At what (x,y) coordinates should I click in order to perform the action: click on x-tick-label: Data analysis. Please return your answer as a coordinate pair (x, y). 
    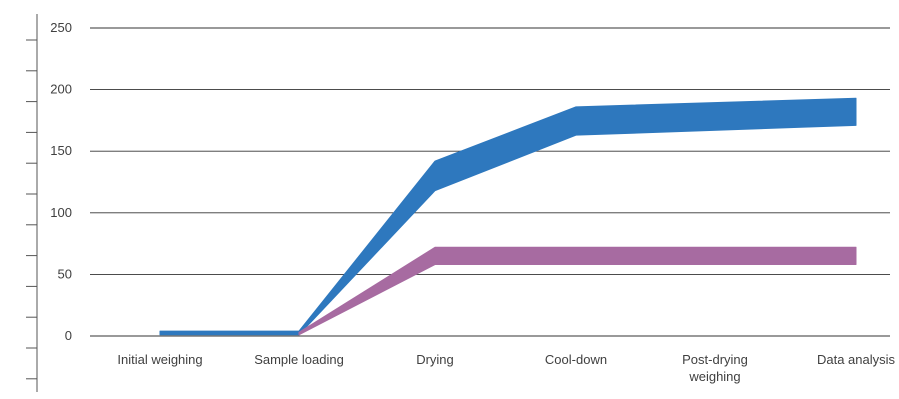
    Looking at the image, I should click on (856, 359).